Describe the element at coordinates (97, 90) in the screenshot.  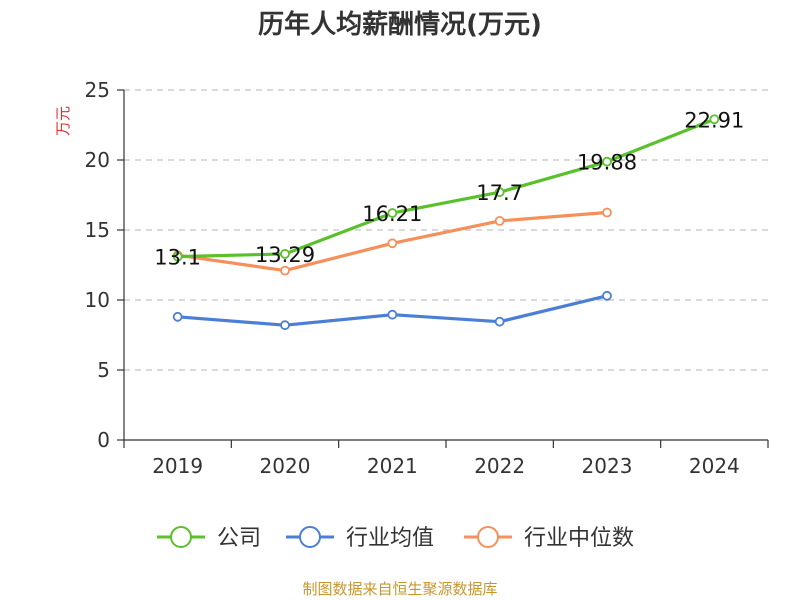
I see `y-tick-label: 25` at that location.